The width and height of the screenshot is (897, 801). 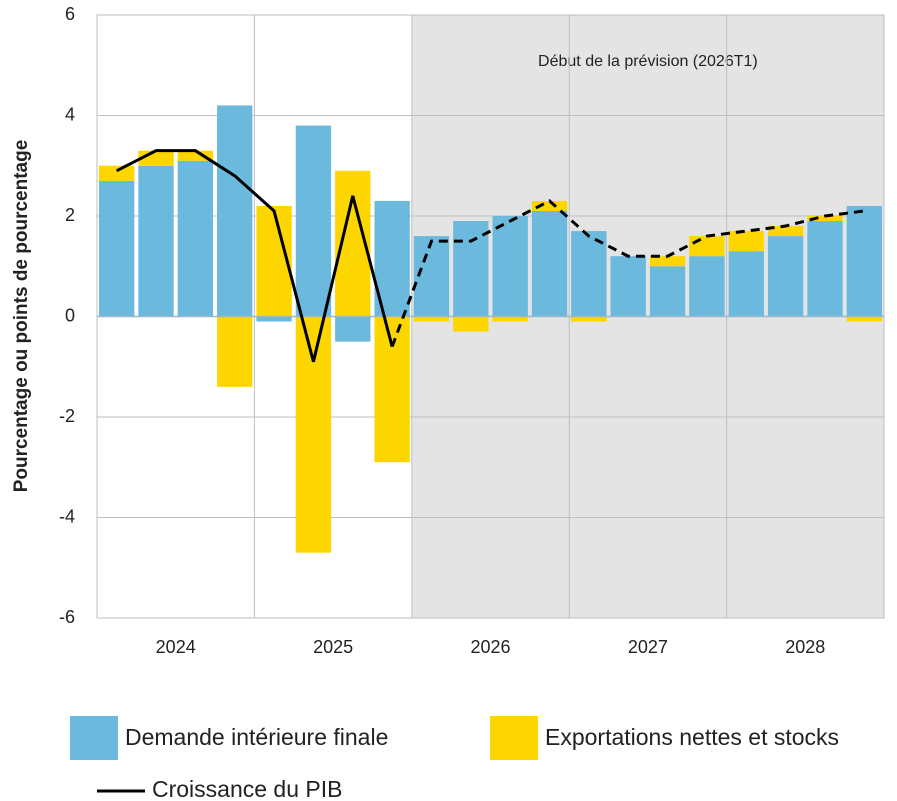 What do you see at coordinates (490, 647) in the screenshot?
I see `x-tick-label: 2026` at bounding box center [490, 647].